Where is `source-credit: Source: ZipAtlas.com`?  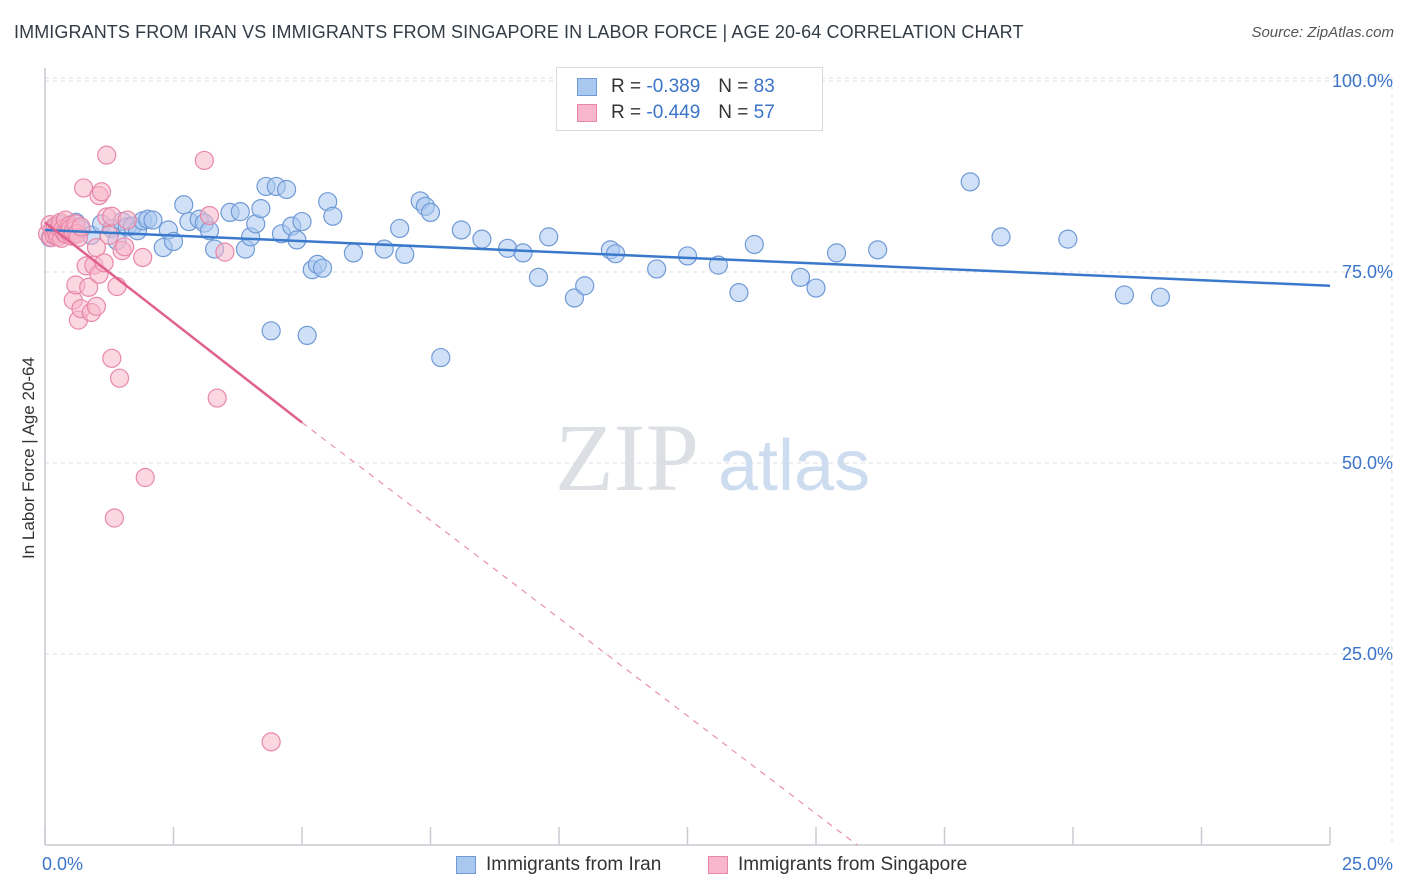
source-credit: Source: ZipAtlas.com is located at coordinates (1322, 32).